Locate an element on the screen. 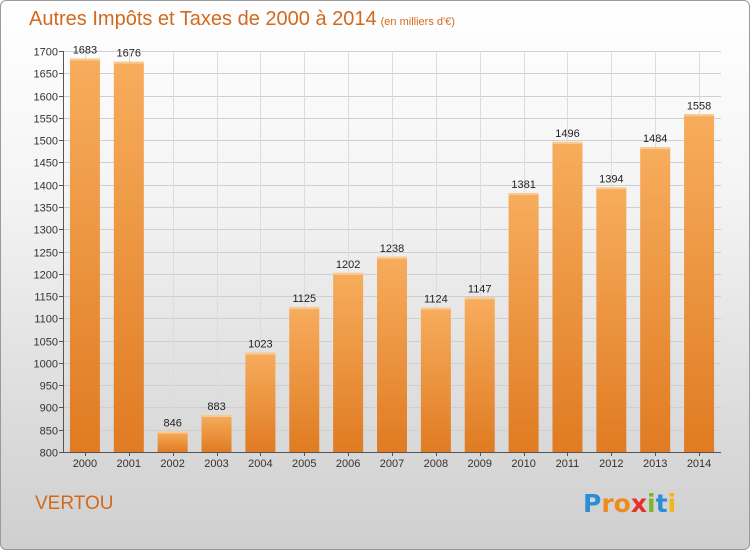 The image size is (750, 550). x-tick-label-2011: 2011 is located at coordinates (568, 464).